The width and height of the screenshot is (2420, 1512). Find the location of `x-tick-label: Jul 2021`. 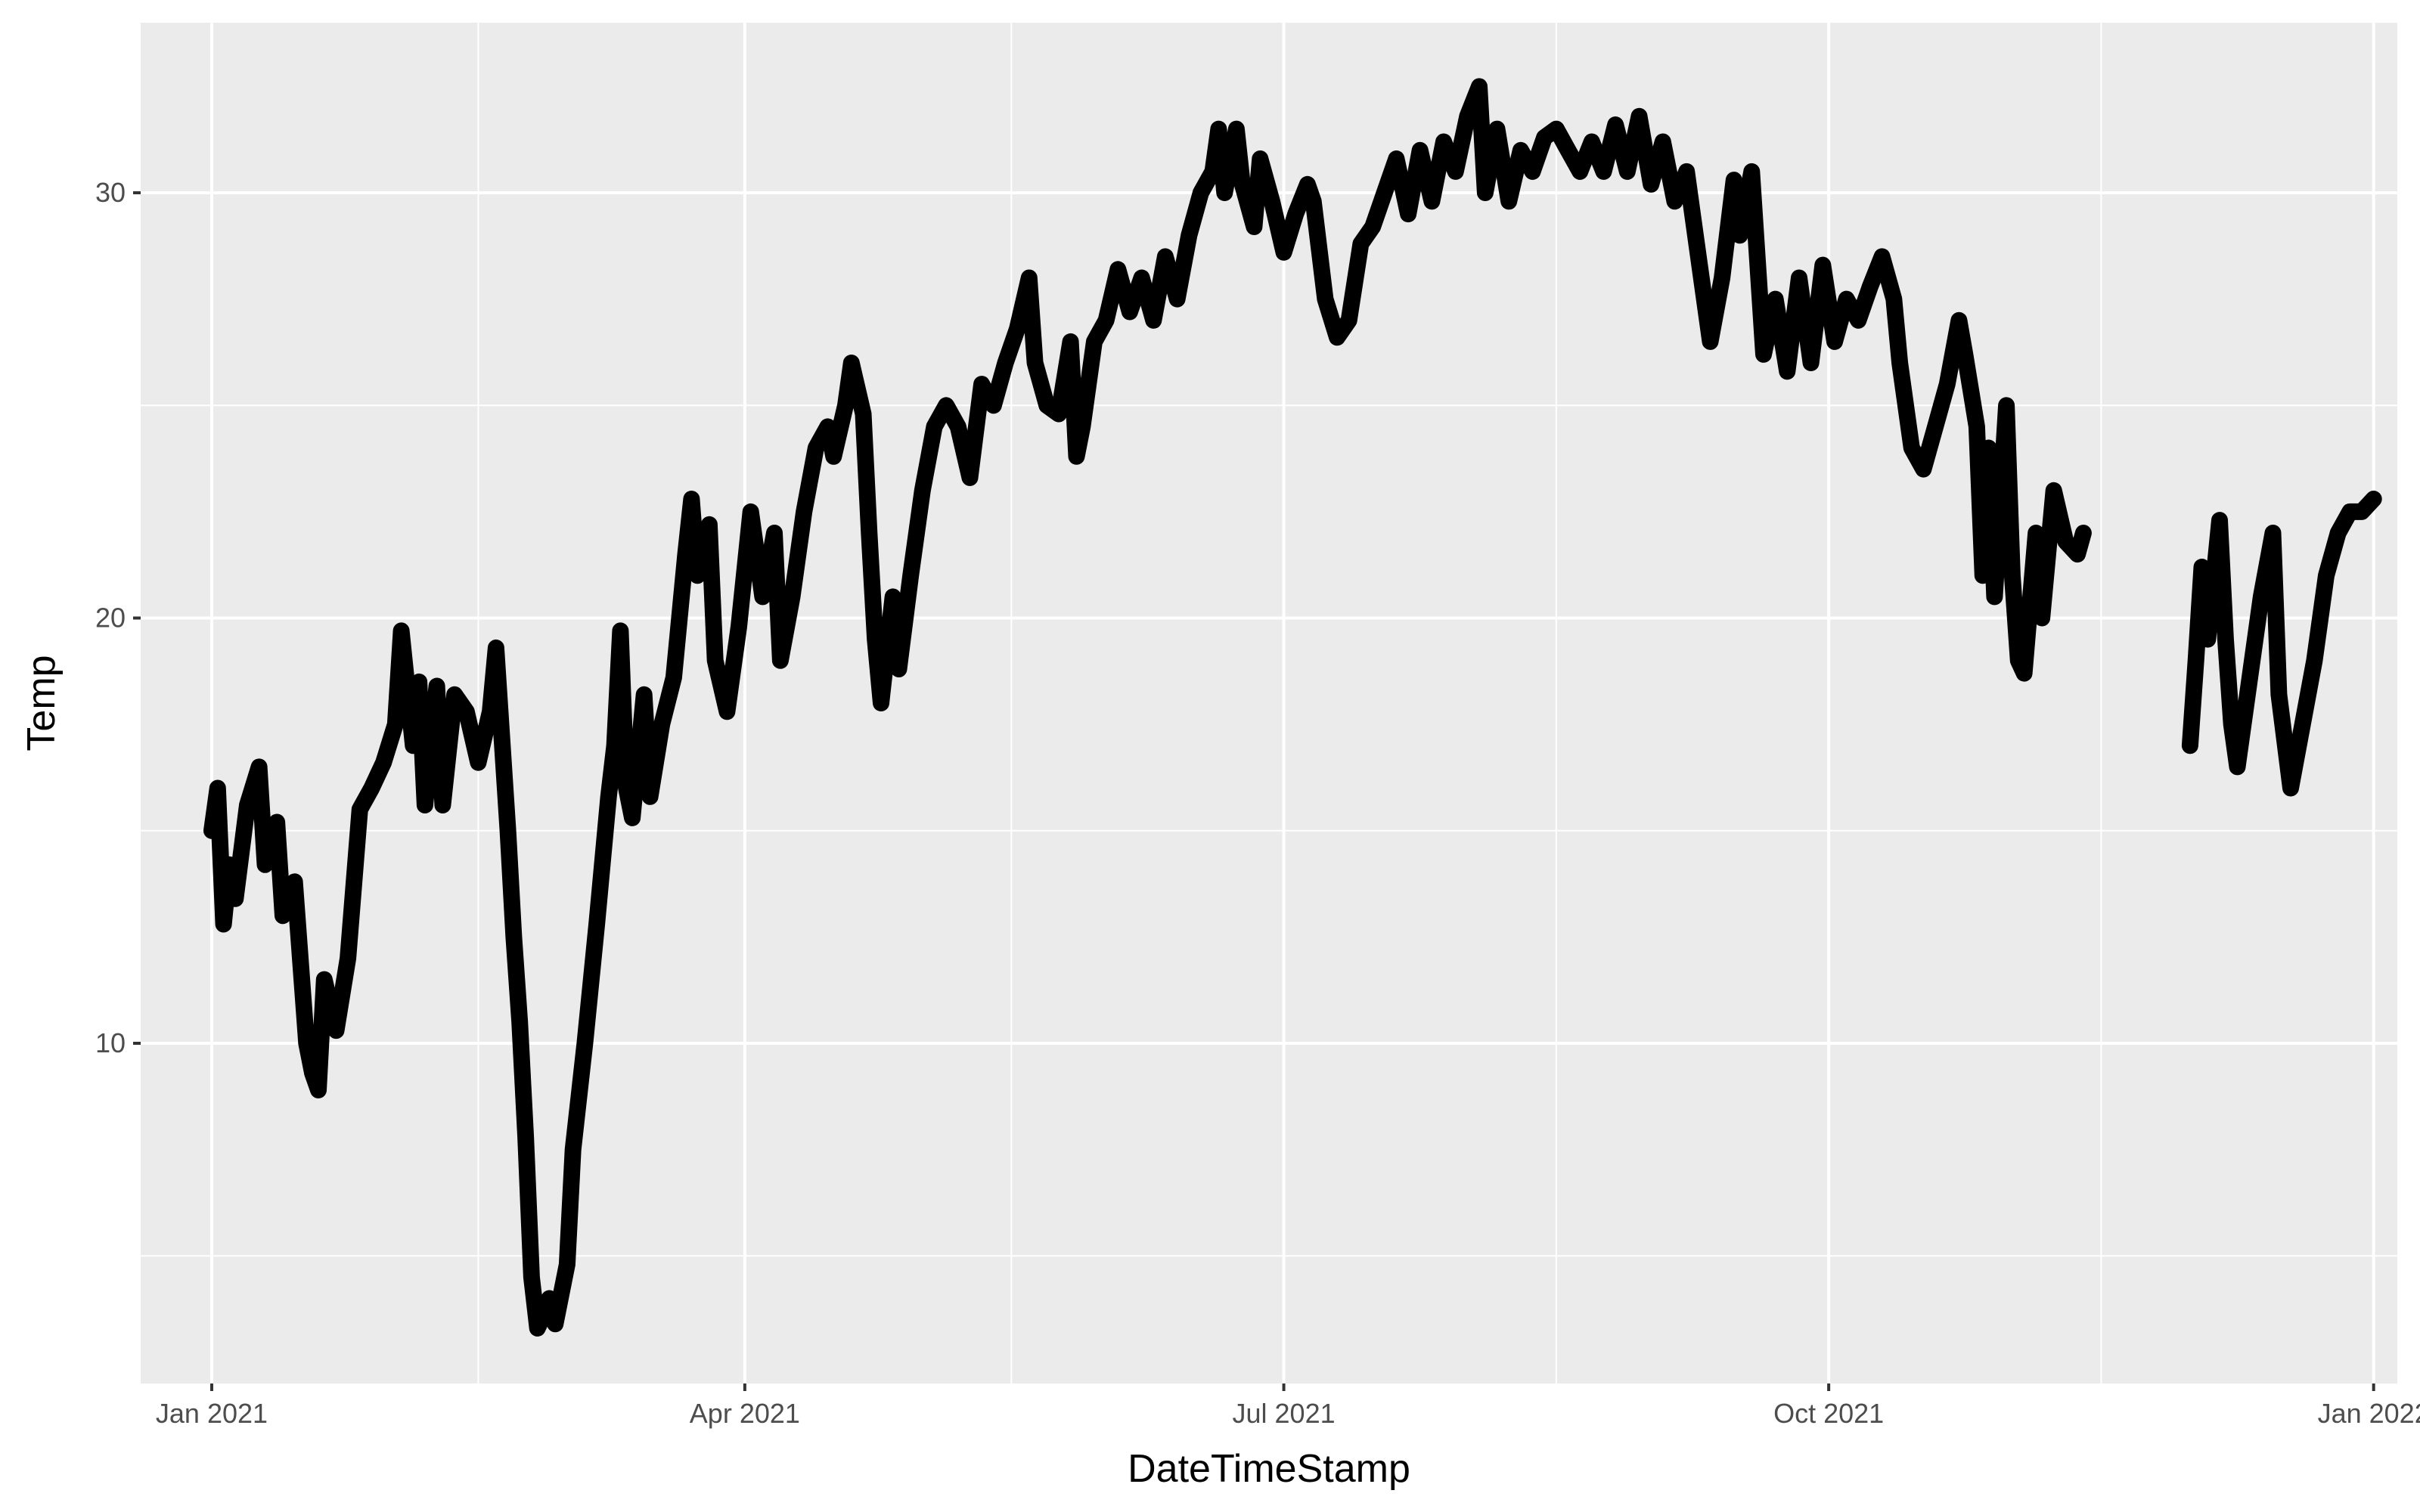

x-tick-label: Jul 2021 is located at coordinates (1284, 1414).